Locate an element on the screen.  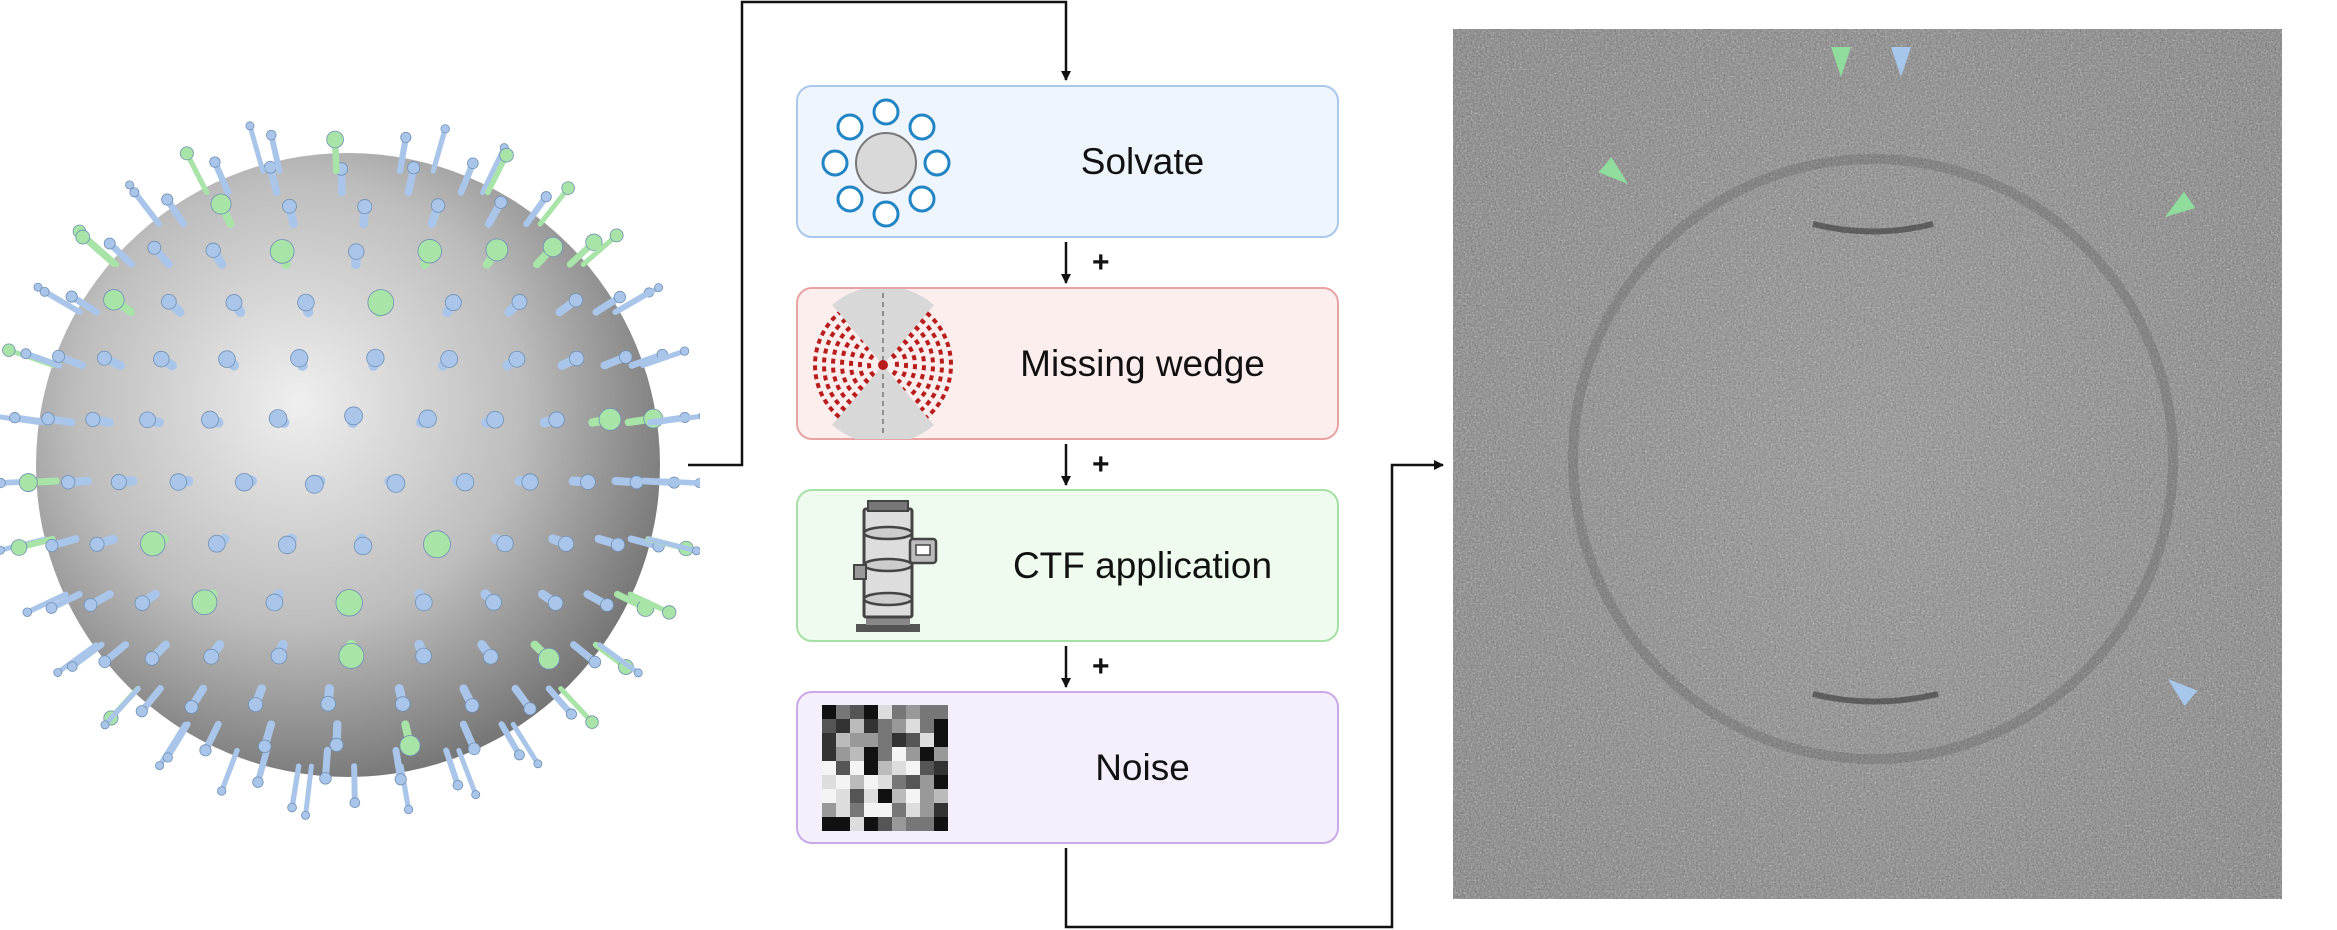
step-label: Missing wedge is located at coordinates (1142, 363).